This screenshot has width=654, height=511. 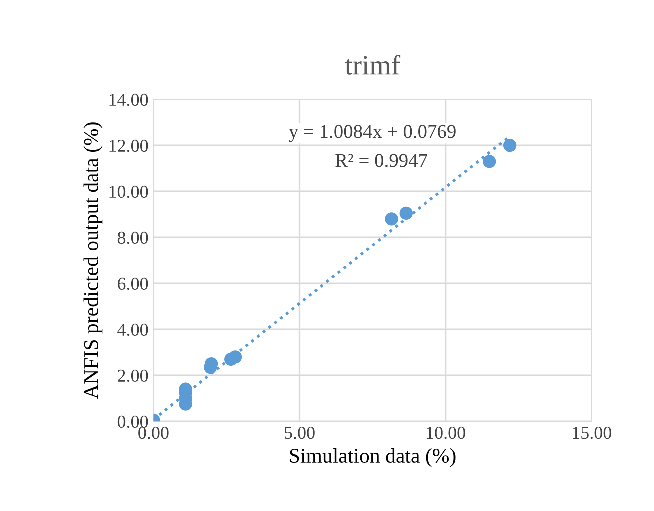 I want to click on y-axis-title: ANFIS predicted output data (%), so click(x=93, y=261).